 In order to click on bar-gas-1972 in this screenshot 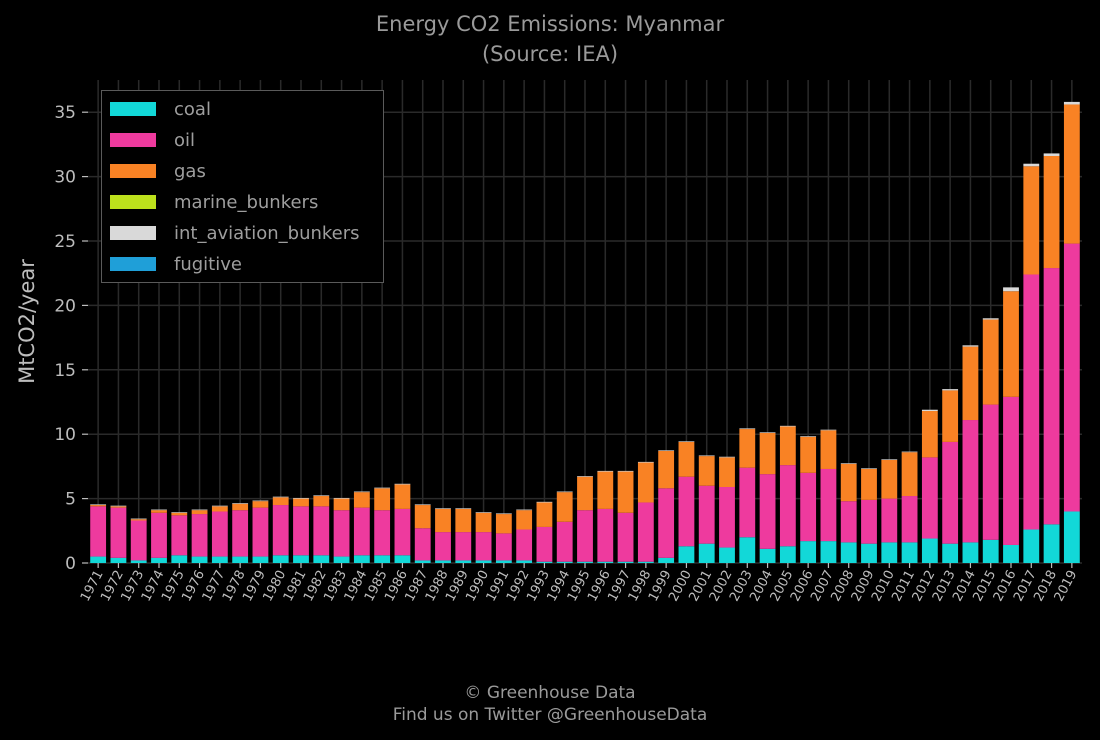, I will do `click(118, 507)`.